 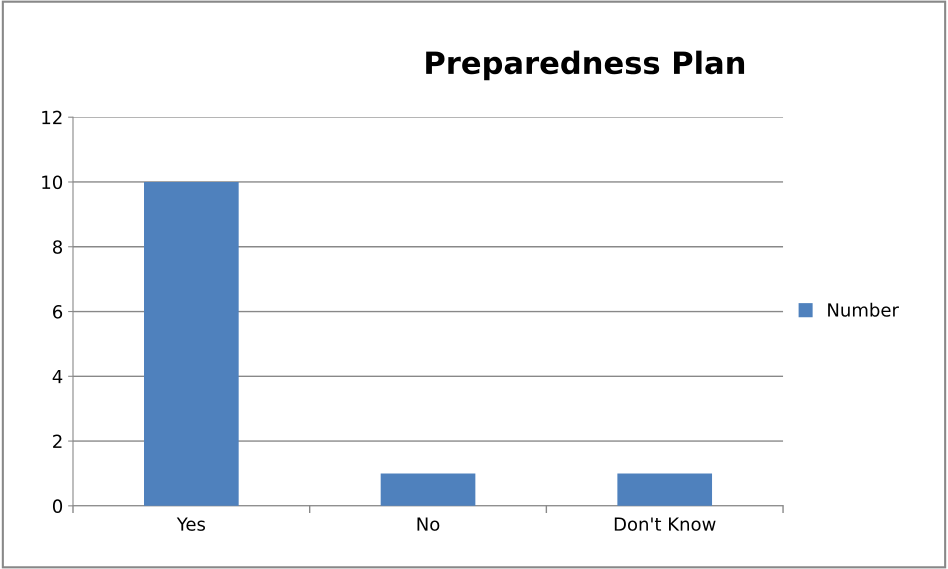 What do you see at coordinates (191, 524) in the screenshot?
I see `x-tick-label: Yes` at bounding box center [191, 524].